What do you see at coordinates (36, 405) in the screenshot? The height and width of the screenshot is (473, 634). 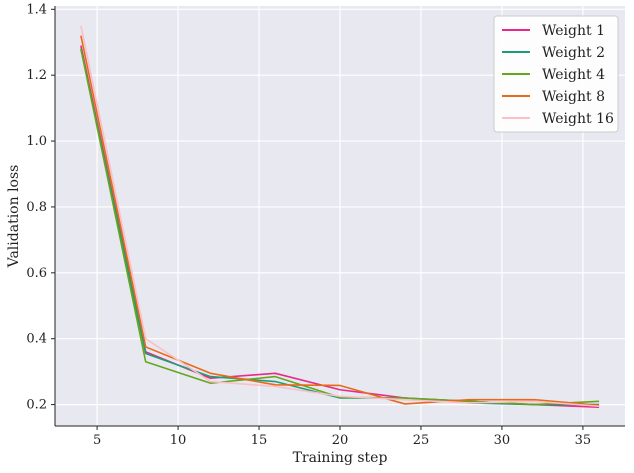 I see `y-tick-label: 0.2` at bounding box center [36, 405].